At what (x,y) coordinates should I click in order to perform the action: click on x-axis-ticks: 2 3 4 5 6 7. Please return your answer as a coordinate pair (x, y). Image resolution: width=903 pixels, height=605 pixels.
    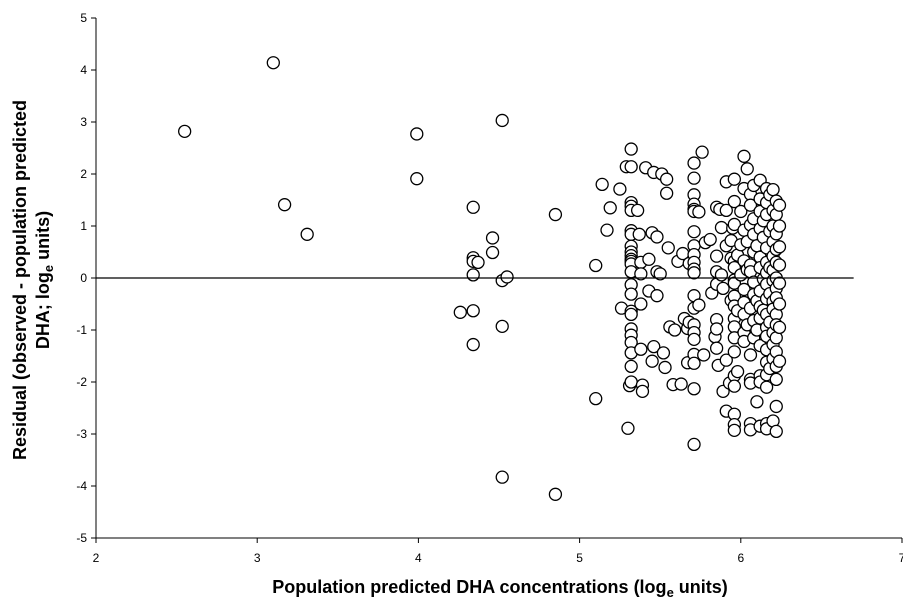
    Looking at the image, I should click on (498, 551).